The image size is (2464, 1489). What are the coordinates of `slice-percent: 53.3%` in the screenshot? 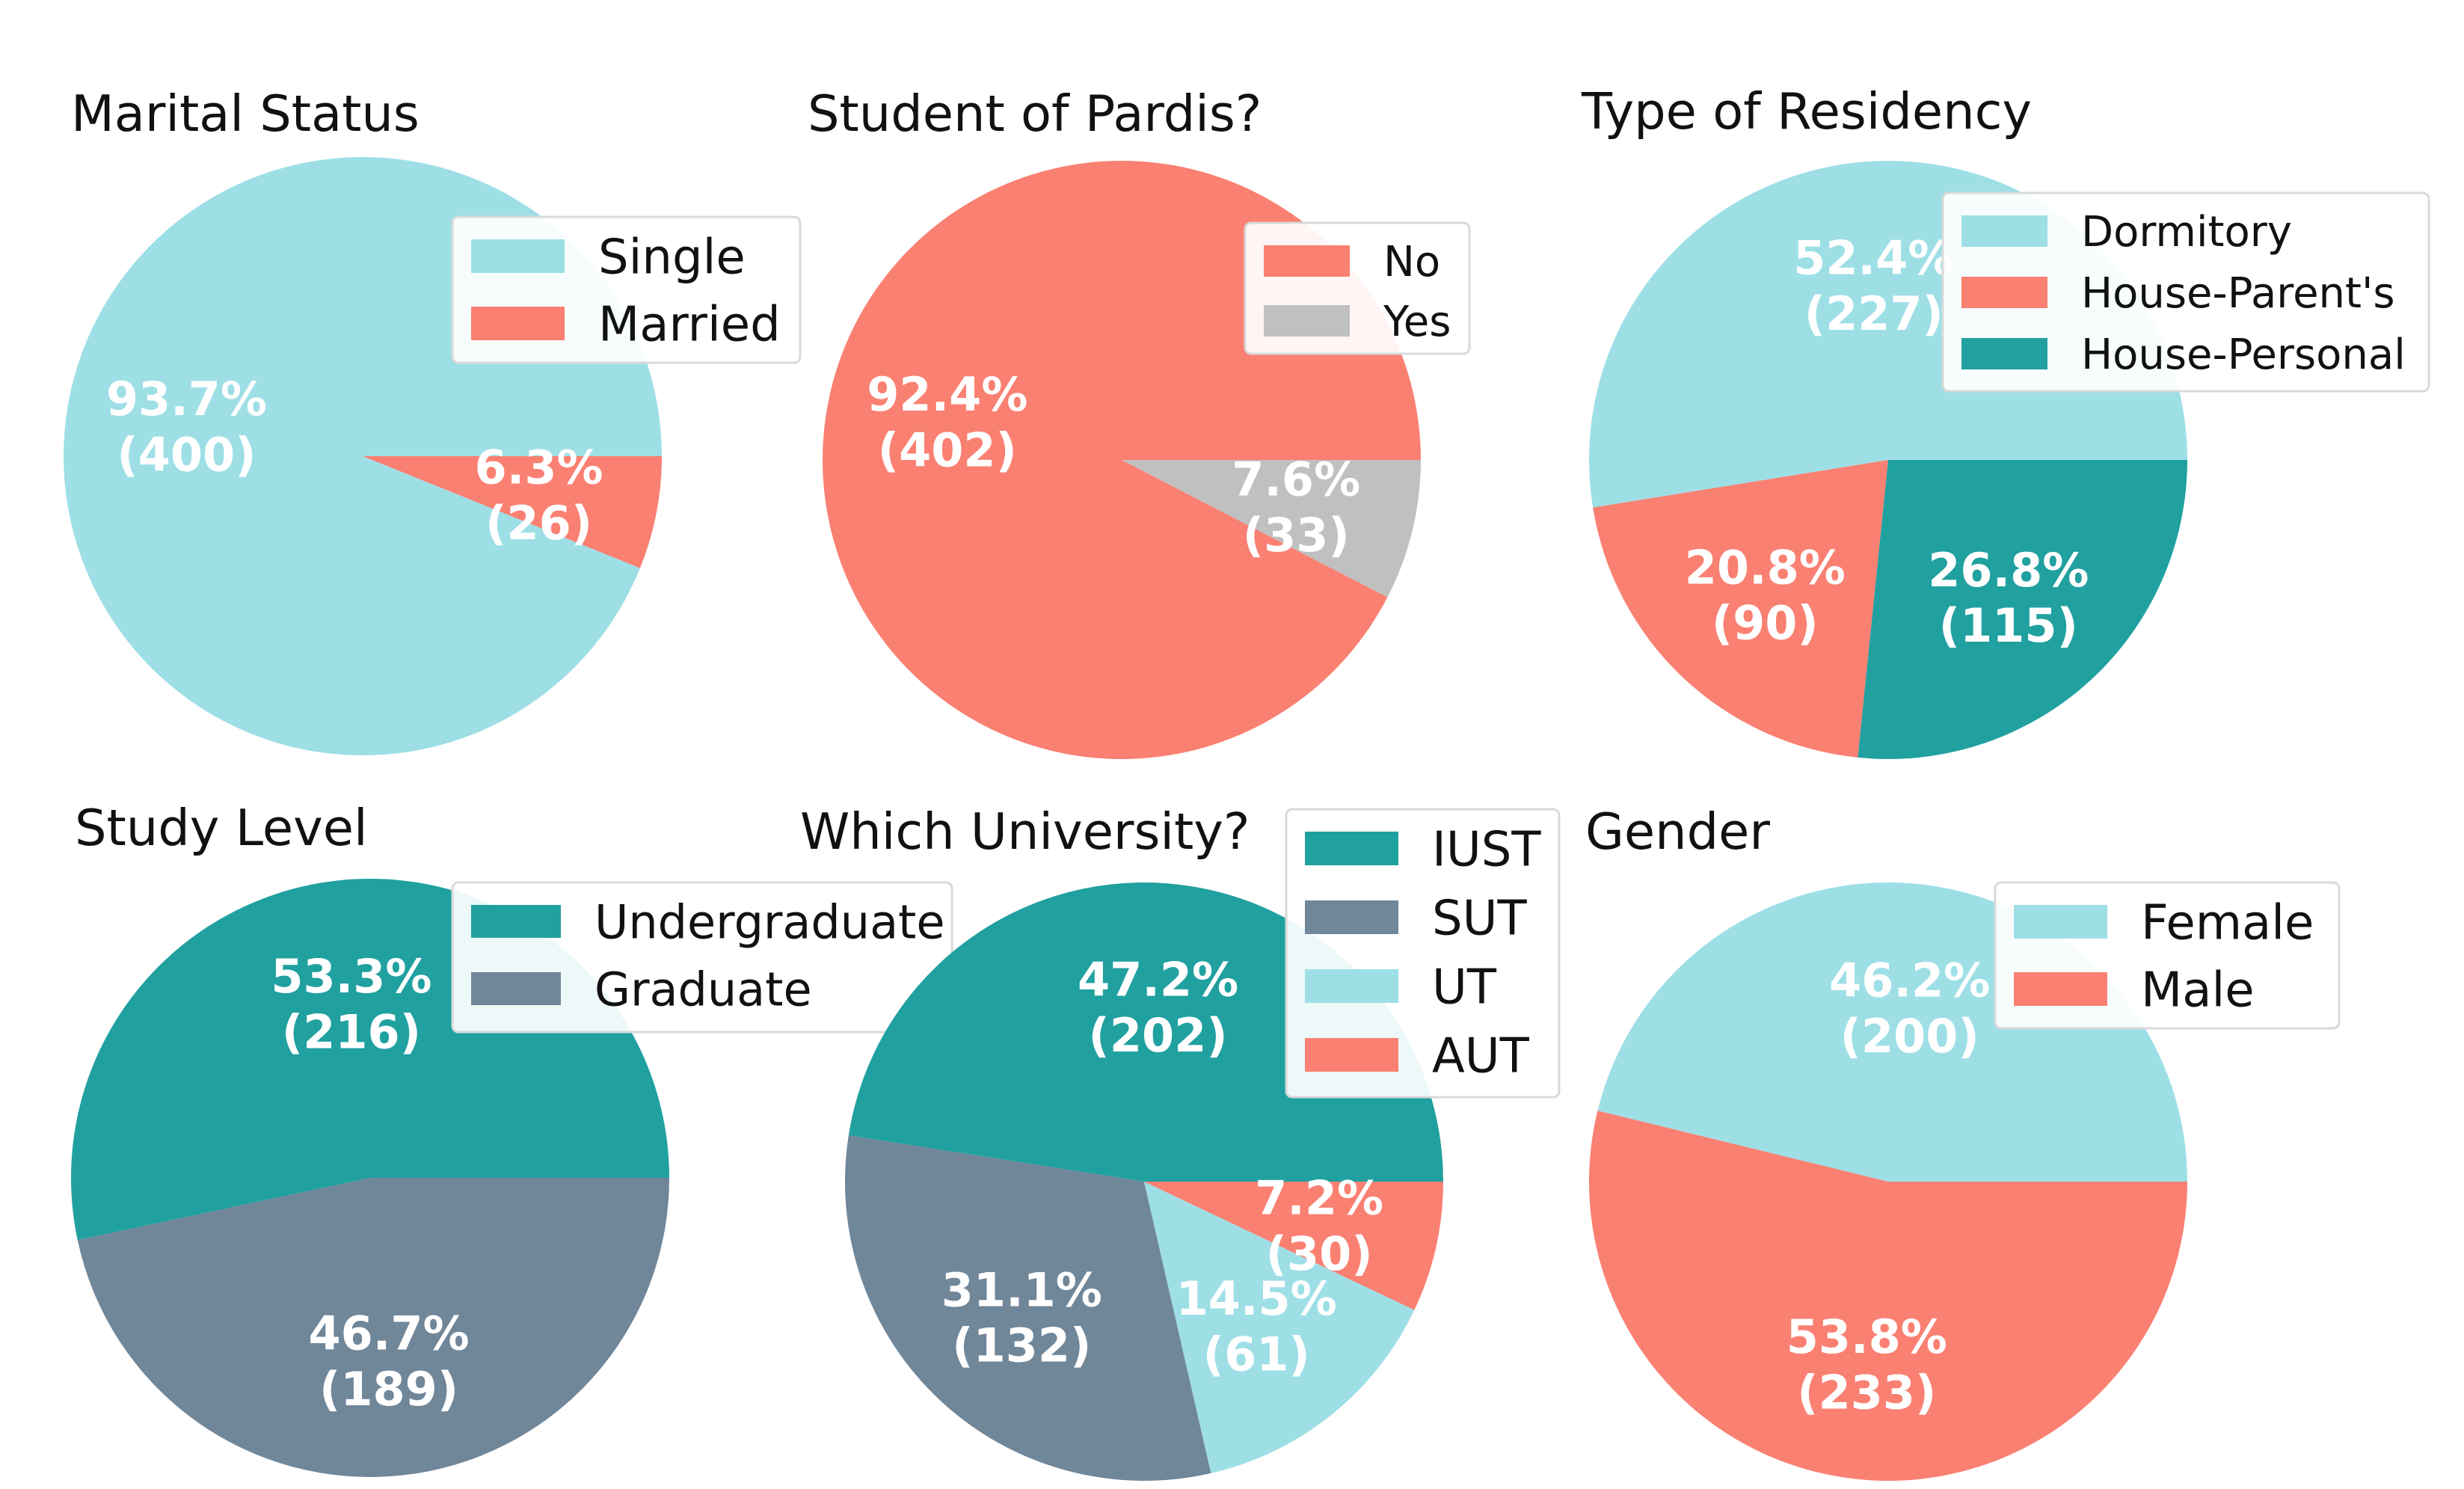 It's located at (351, 976).